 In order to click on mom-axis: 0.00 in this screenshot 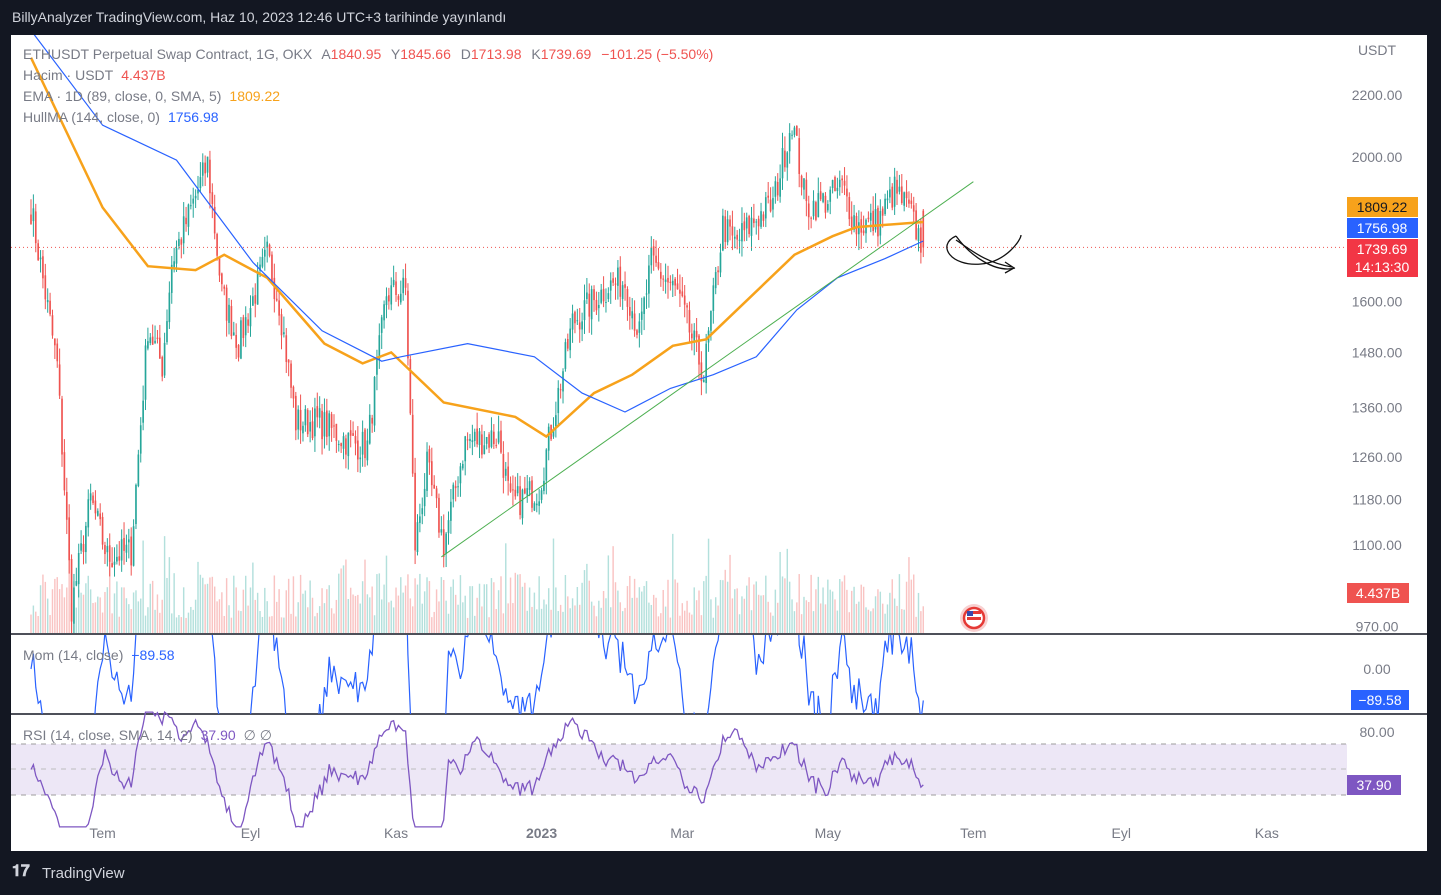, I will do `click(1376, 669)`.